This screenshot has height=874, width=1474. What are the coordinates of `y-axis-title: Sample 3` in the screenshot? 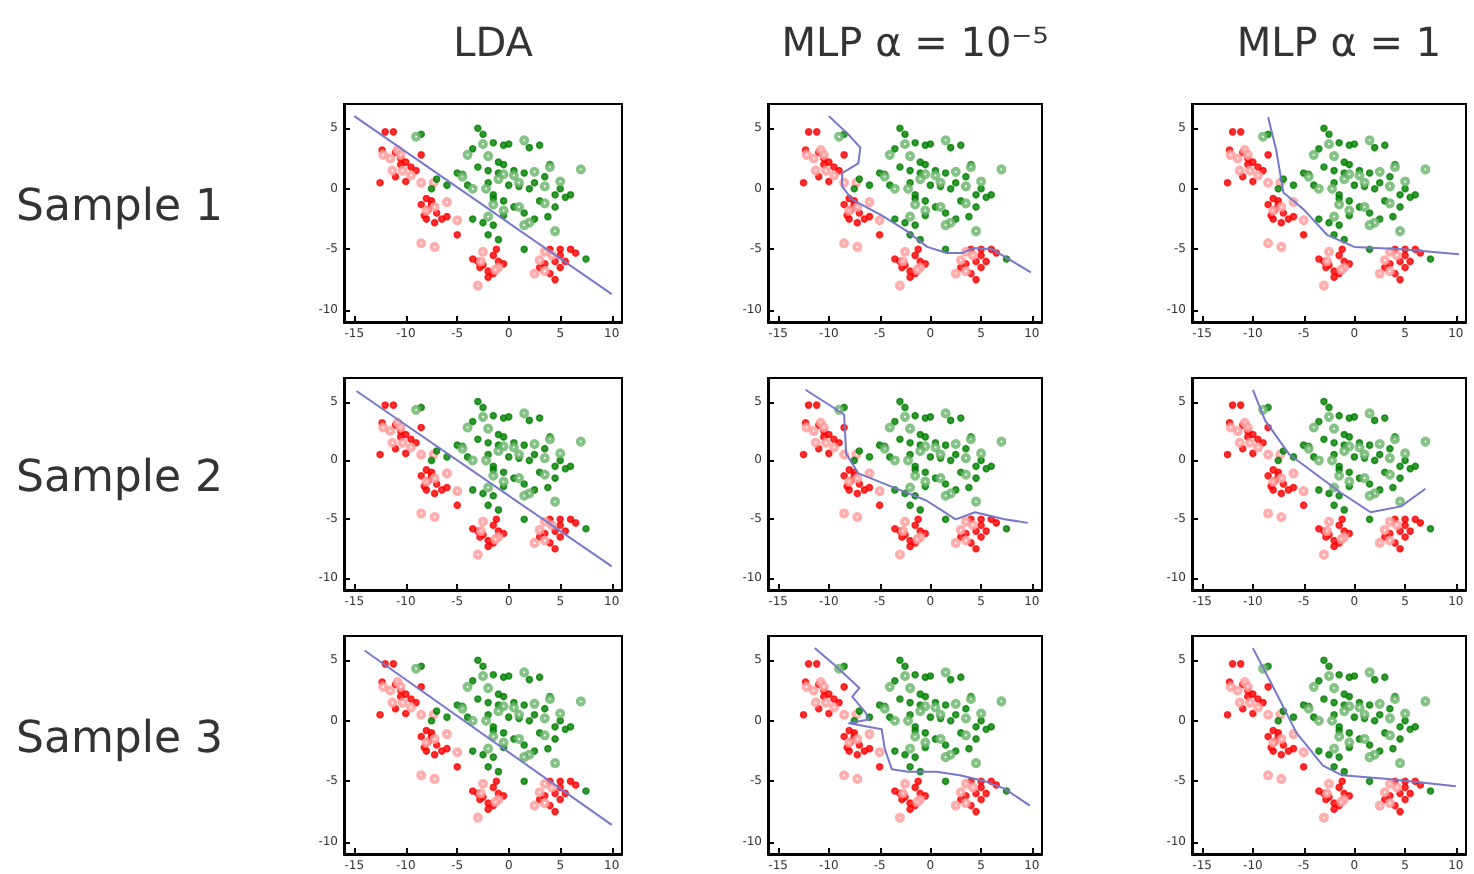 It's located at (119, 739).